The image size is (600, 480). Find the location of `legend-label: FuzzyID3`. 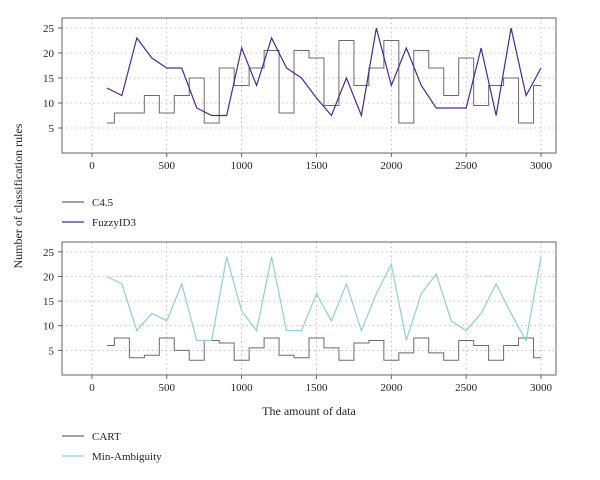

legend-label: FuzzyID3 is located at coordinates (114, 223).